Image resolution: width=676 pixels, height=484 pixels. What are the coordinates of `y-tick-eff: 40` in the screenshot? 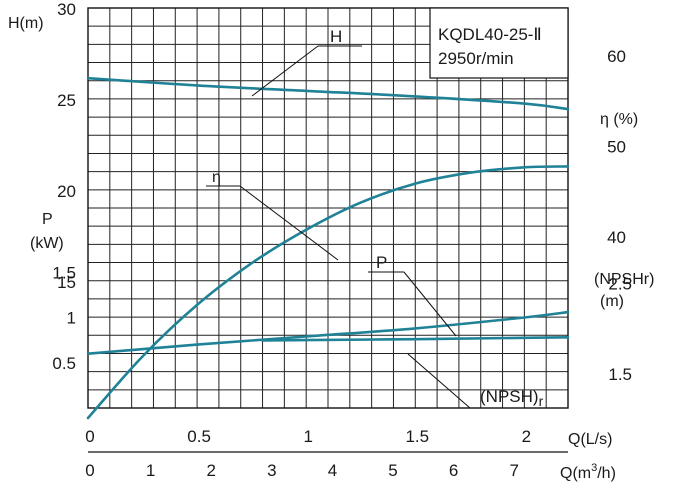 It's located at (616, 237).